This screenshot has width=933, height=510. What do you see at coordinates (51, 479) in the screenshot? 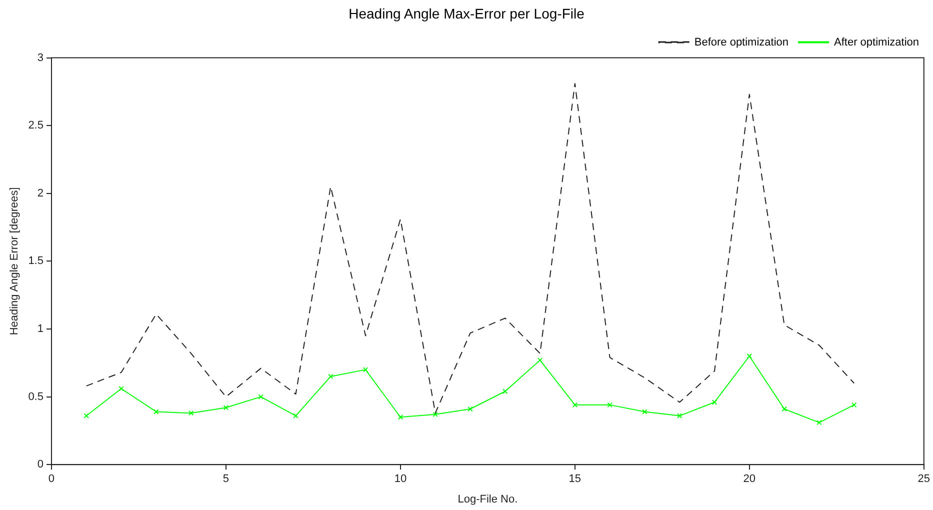
I see `x-tick-label: 0` at bounding box center [51, 479].